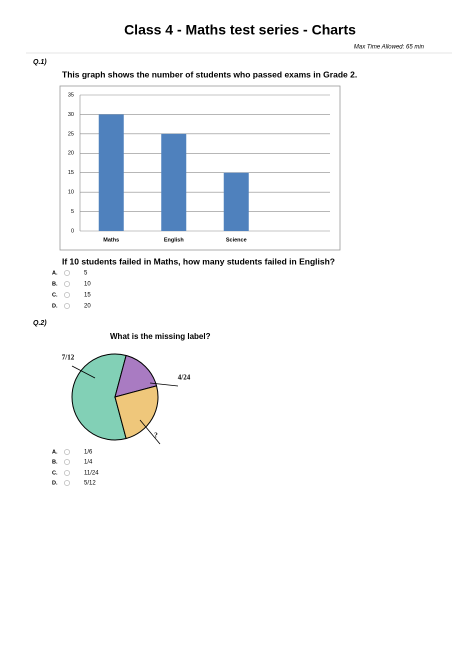  I want to click on option-text: 15, so click(87, 296).